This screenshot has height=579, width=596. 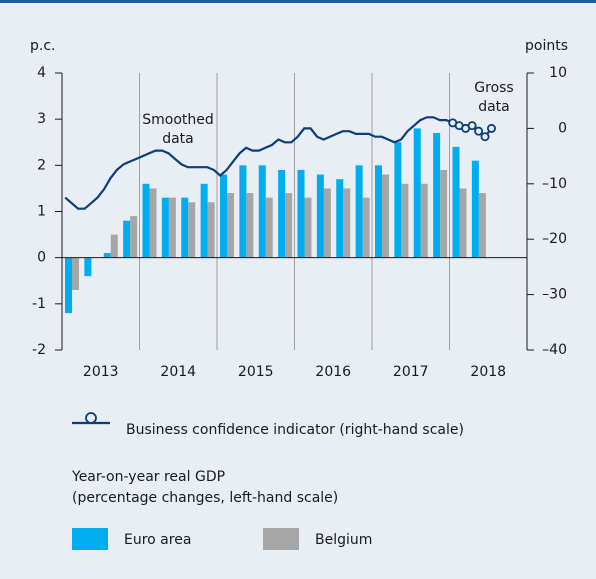 I want to click on y-tick-label: -2, so click(x=39, y=350).